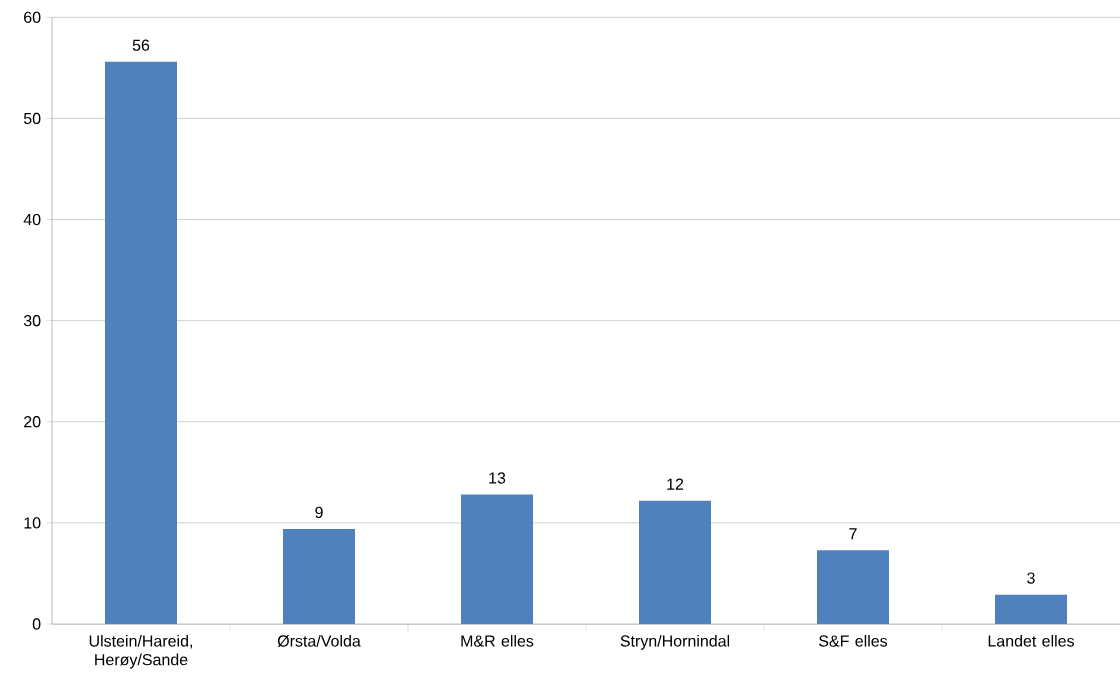 Image resolution: width=1120 pixels, height=689 pixels. I want to click on data-label: 7, so click(853, 534).